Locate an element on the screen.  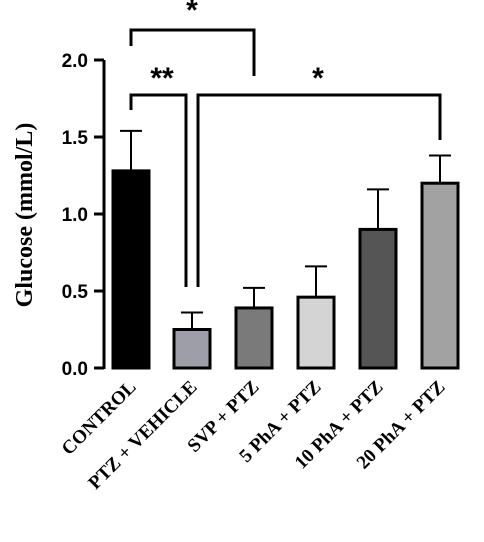
y-tick-label: 1.0 is located at coordinates (75, 215).